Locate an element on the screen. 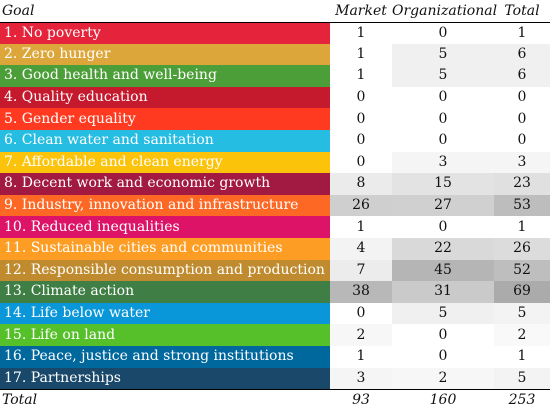 The width and height of the screenshot is (550, 411). goal-label: 14. Life below water is located at coordinates (165, 313).